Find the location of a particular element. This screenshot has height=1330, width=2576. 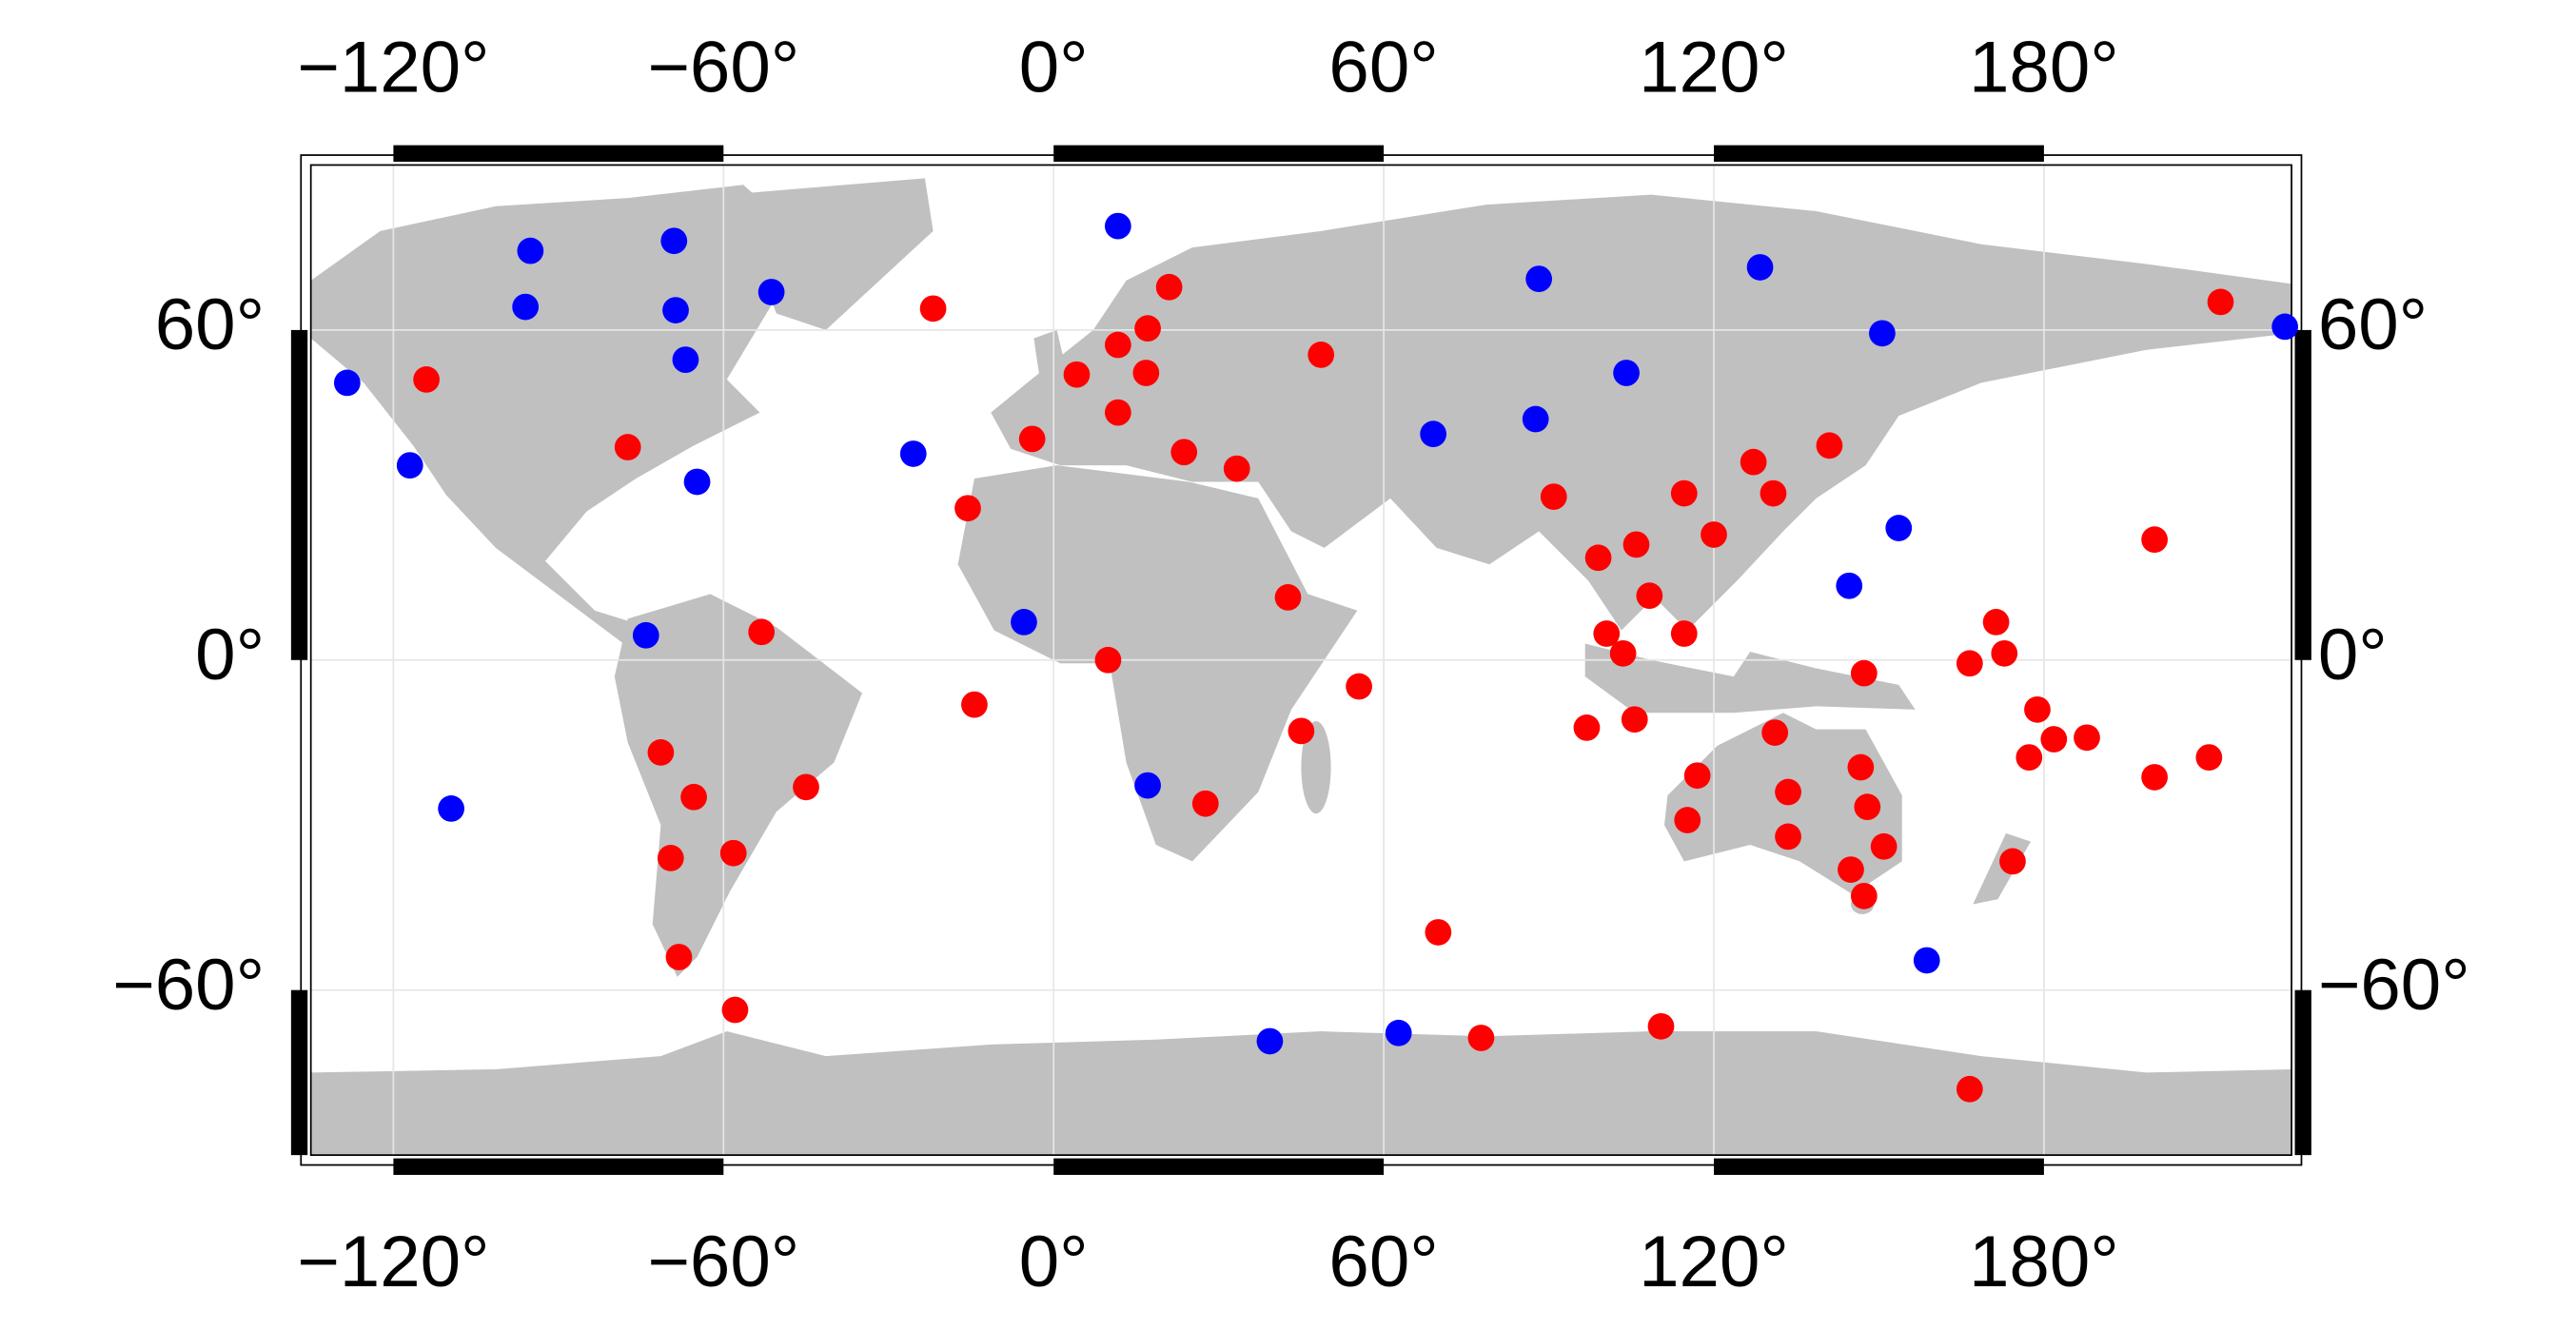

x-tick-label-bottom: 60° is located at coordinates (1383, 1262).